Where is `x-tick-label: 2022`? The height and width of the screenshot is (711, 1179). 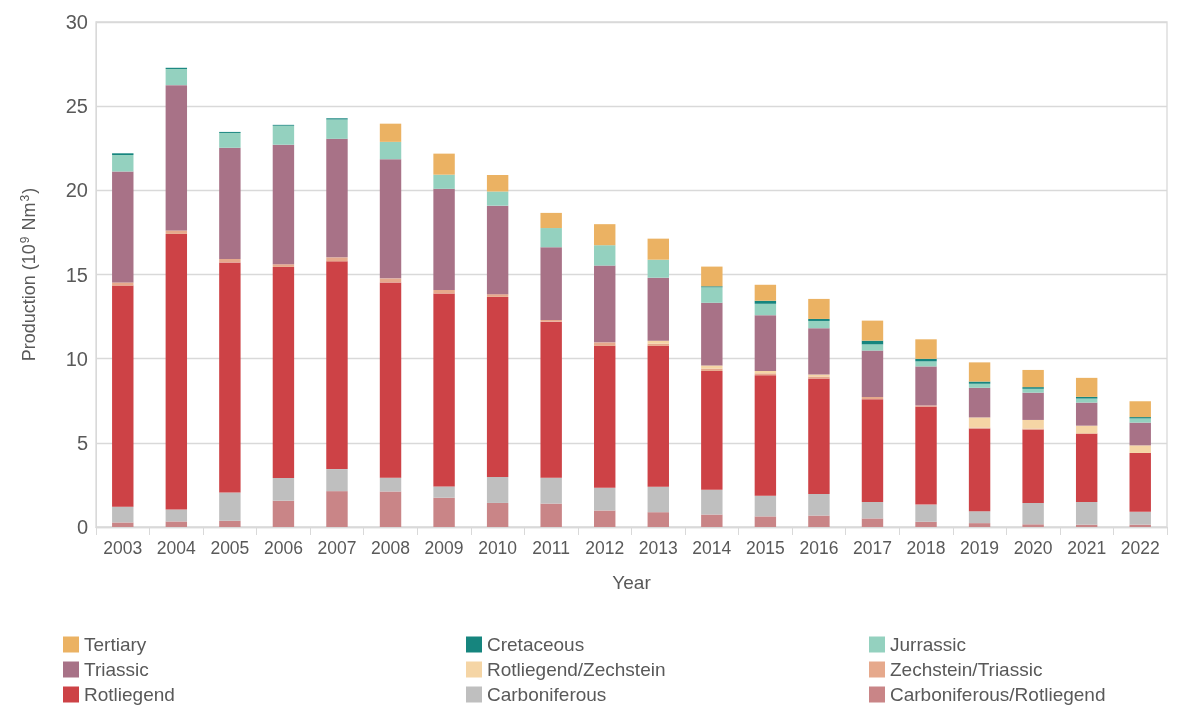 x-tick-label: 2022 is located at coordinates (1140, 548).